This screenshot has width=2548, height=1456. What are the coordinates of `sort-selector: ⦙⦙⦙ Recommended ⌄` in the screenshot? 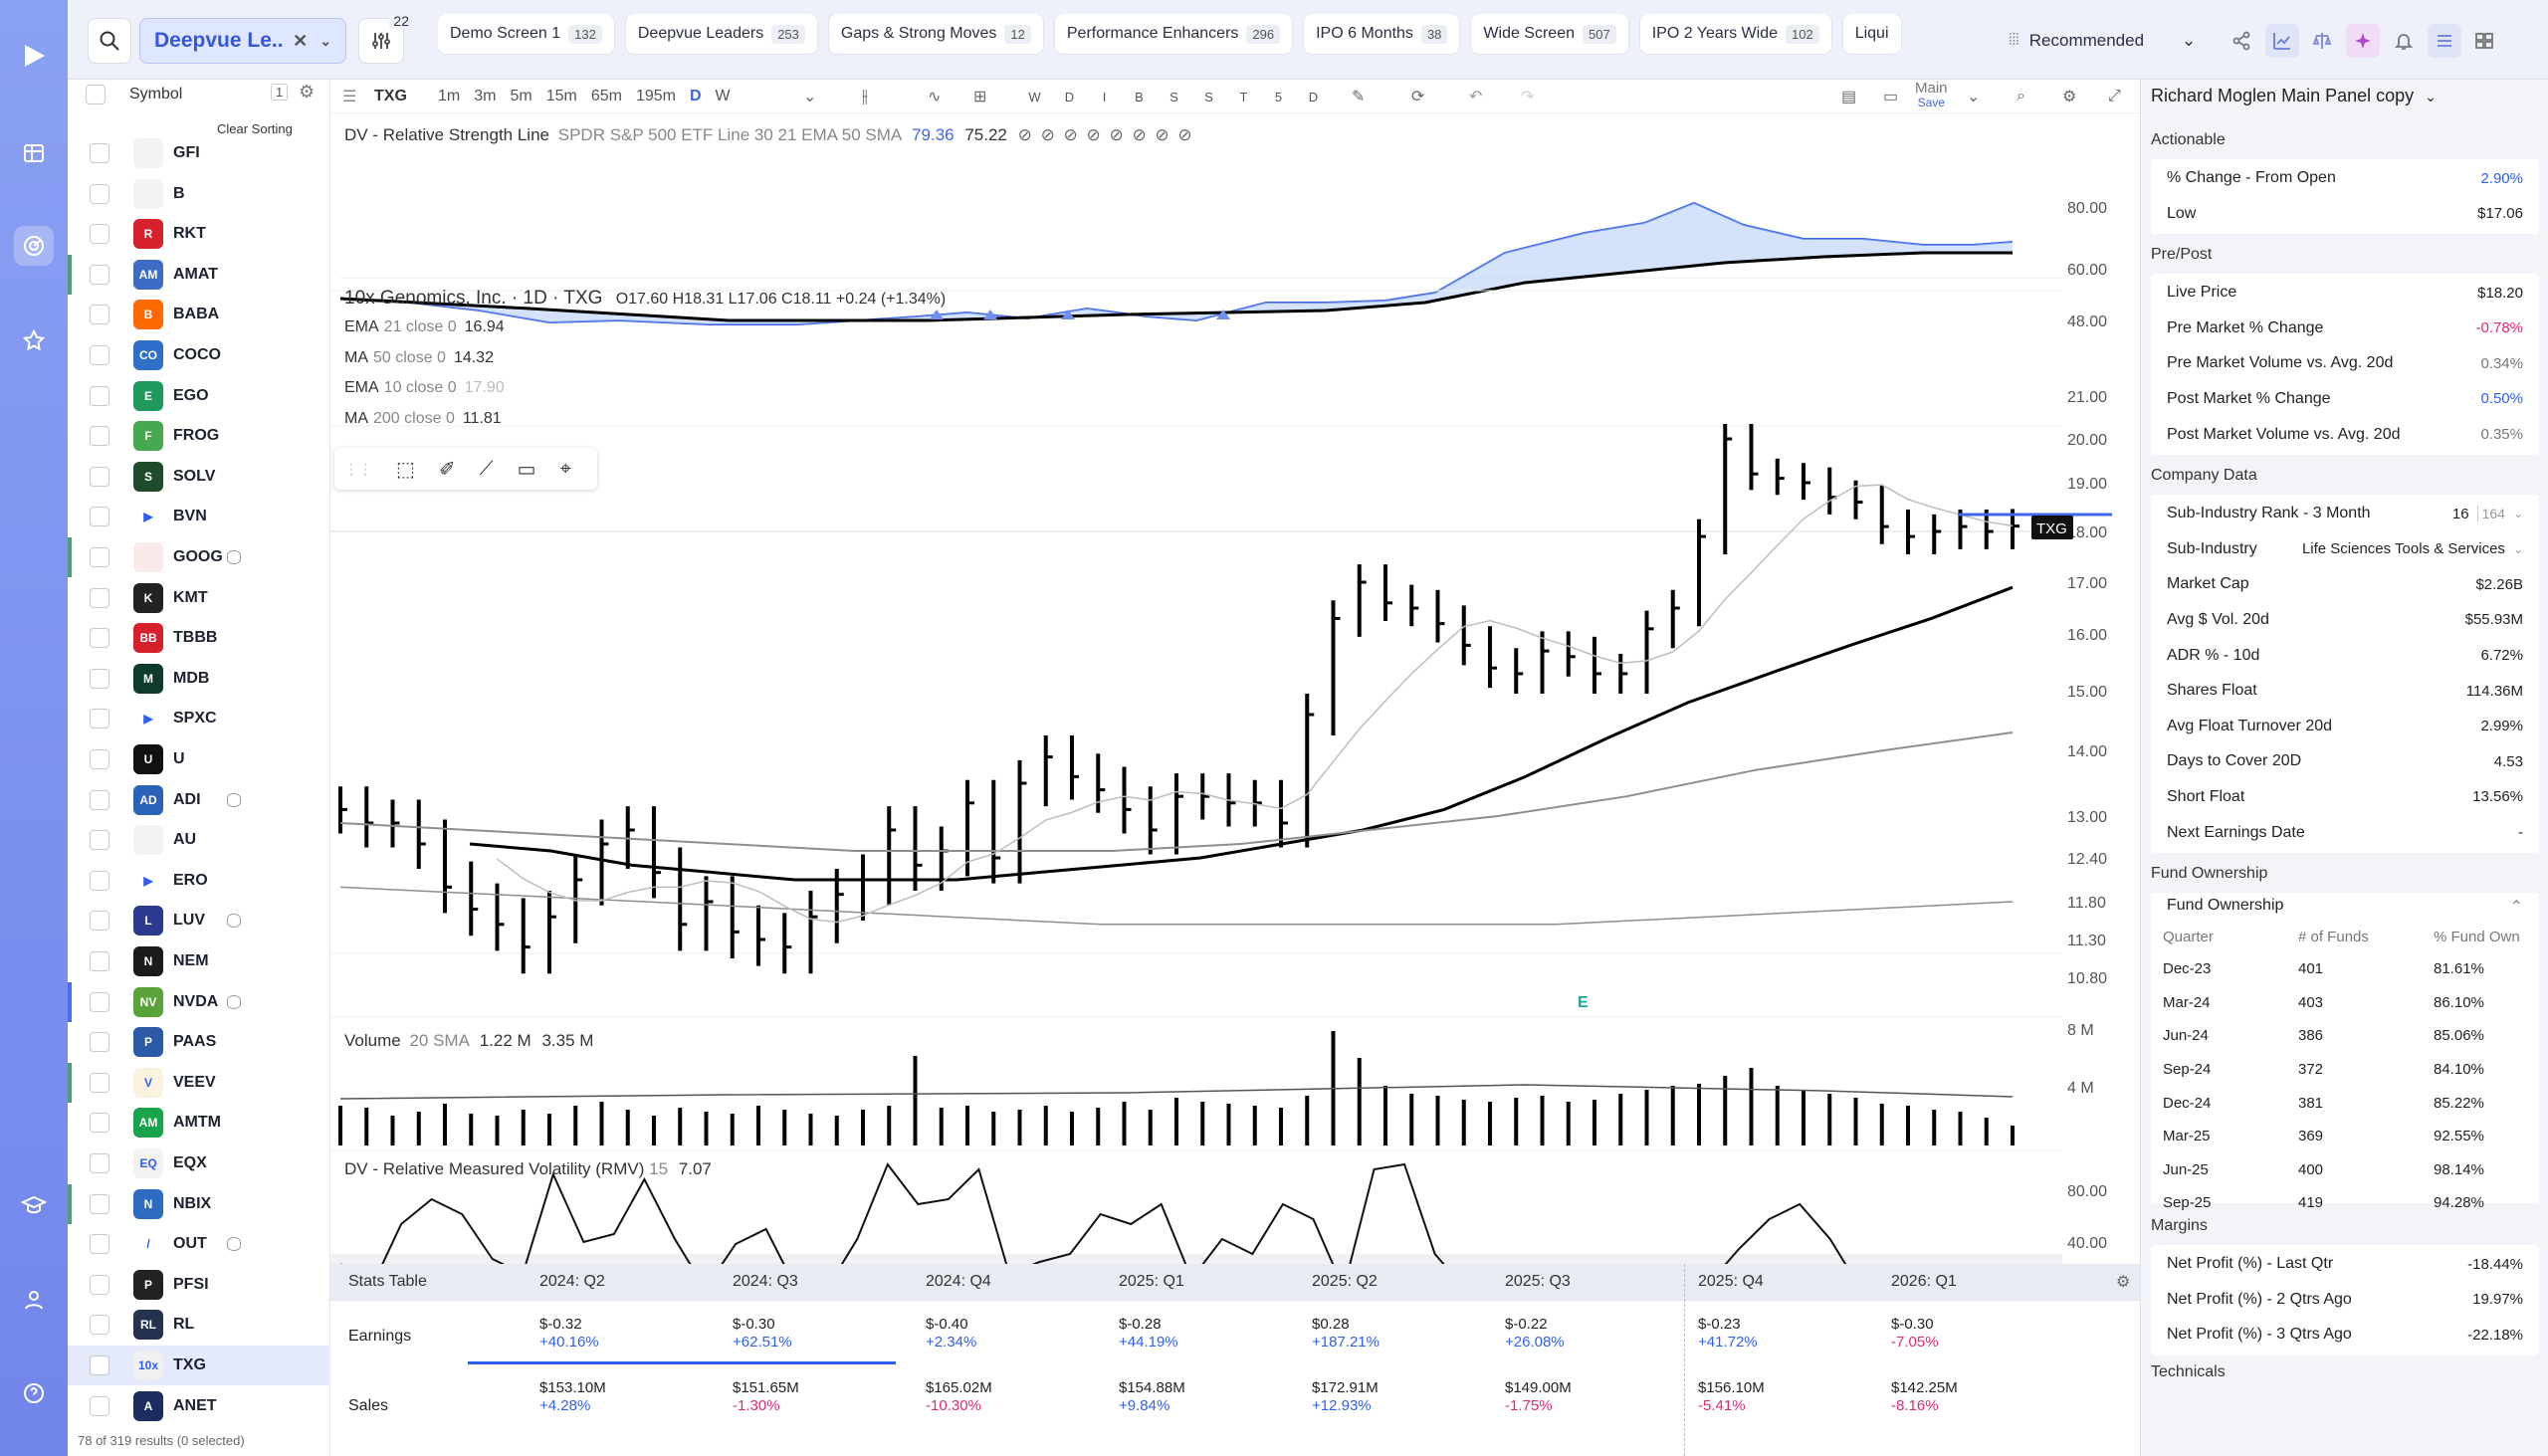 It's located at (2102, 41).